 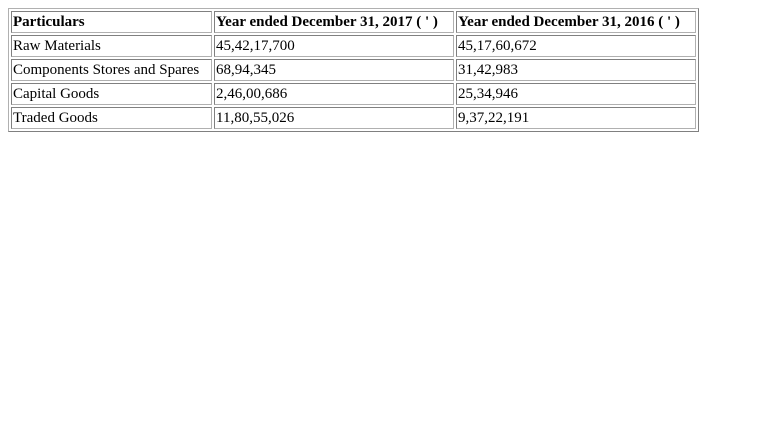 What do you see at coordinates (334, 94) in the screenshot?
I see `cell-value-2017: 2,46,00,686` at bounding box center [334, 94].